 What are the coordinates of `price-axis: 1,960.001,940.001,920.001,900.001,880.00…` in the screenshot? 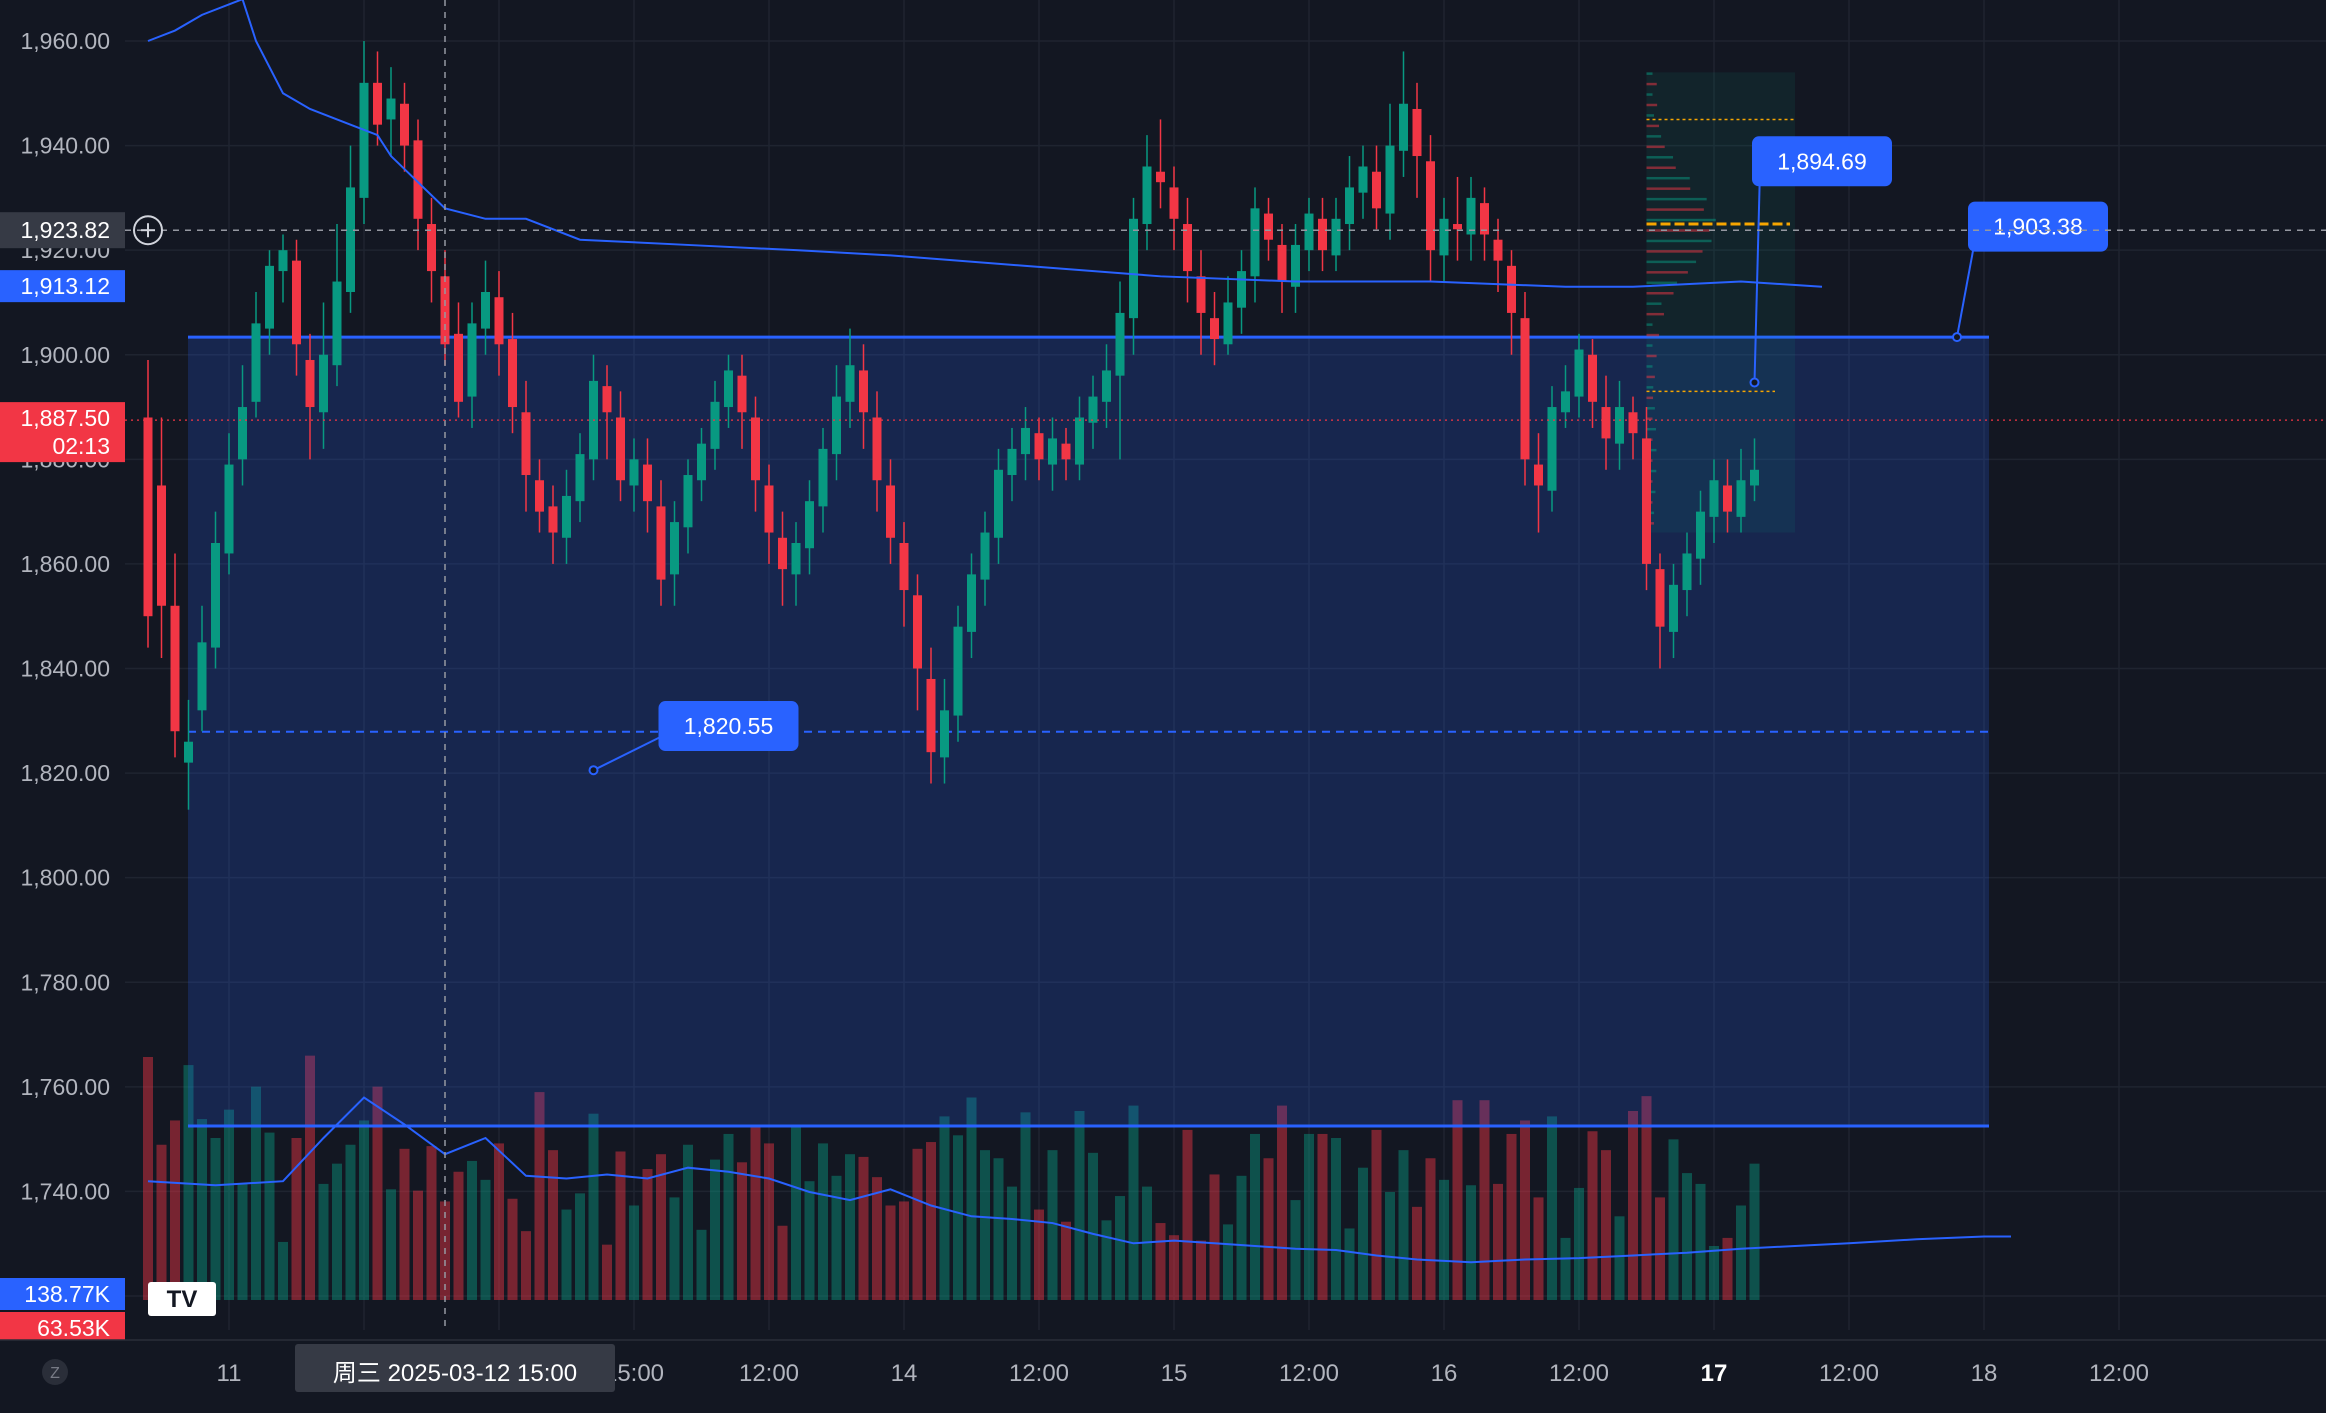 It's located at (81, 672).